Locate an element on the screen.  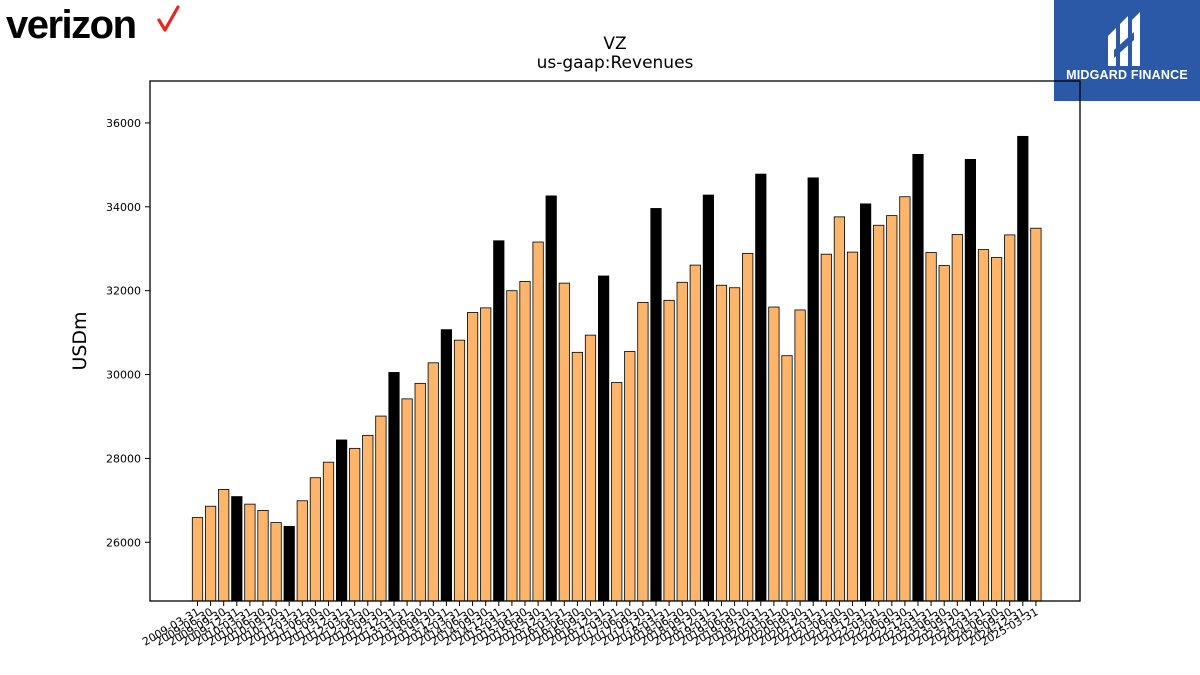
y-tick-label: 36000 is located at coordinates (123, 123).